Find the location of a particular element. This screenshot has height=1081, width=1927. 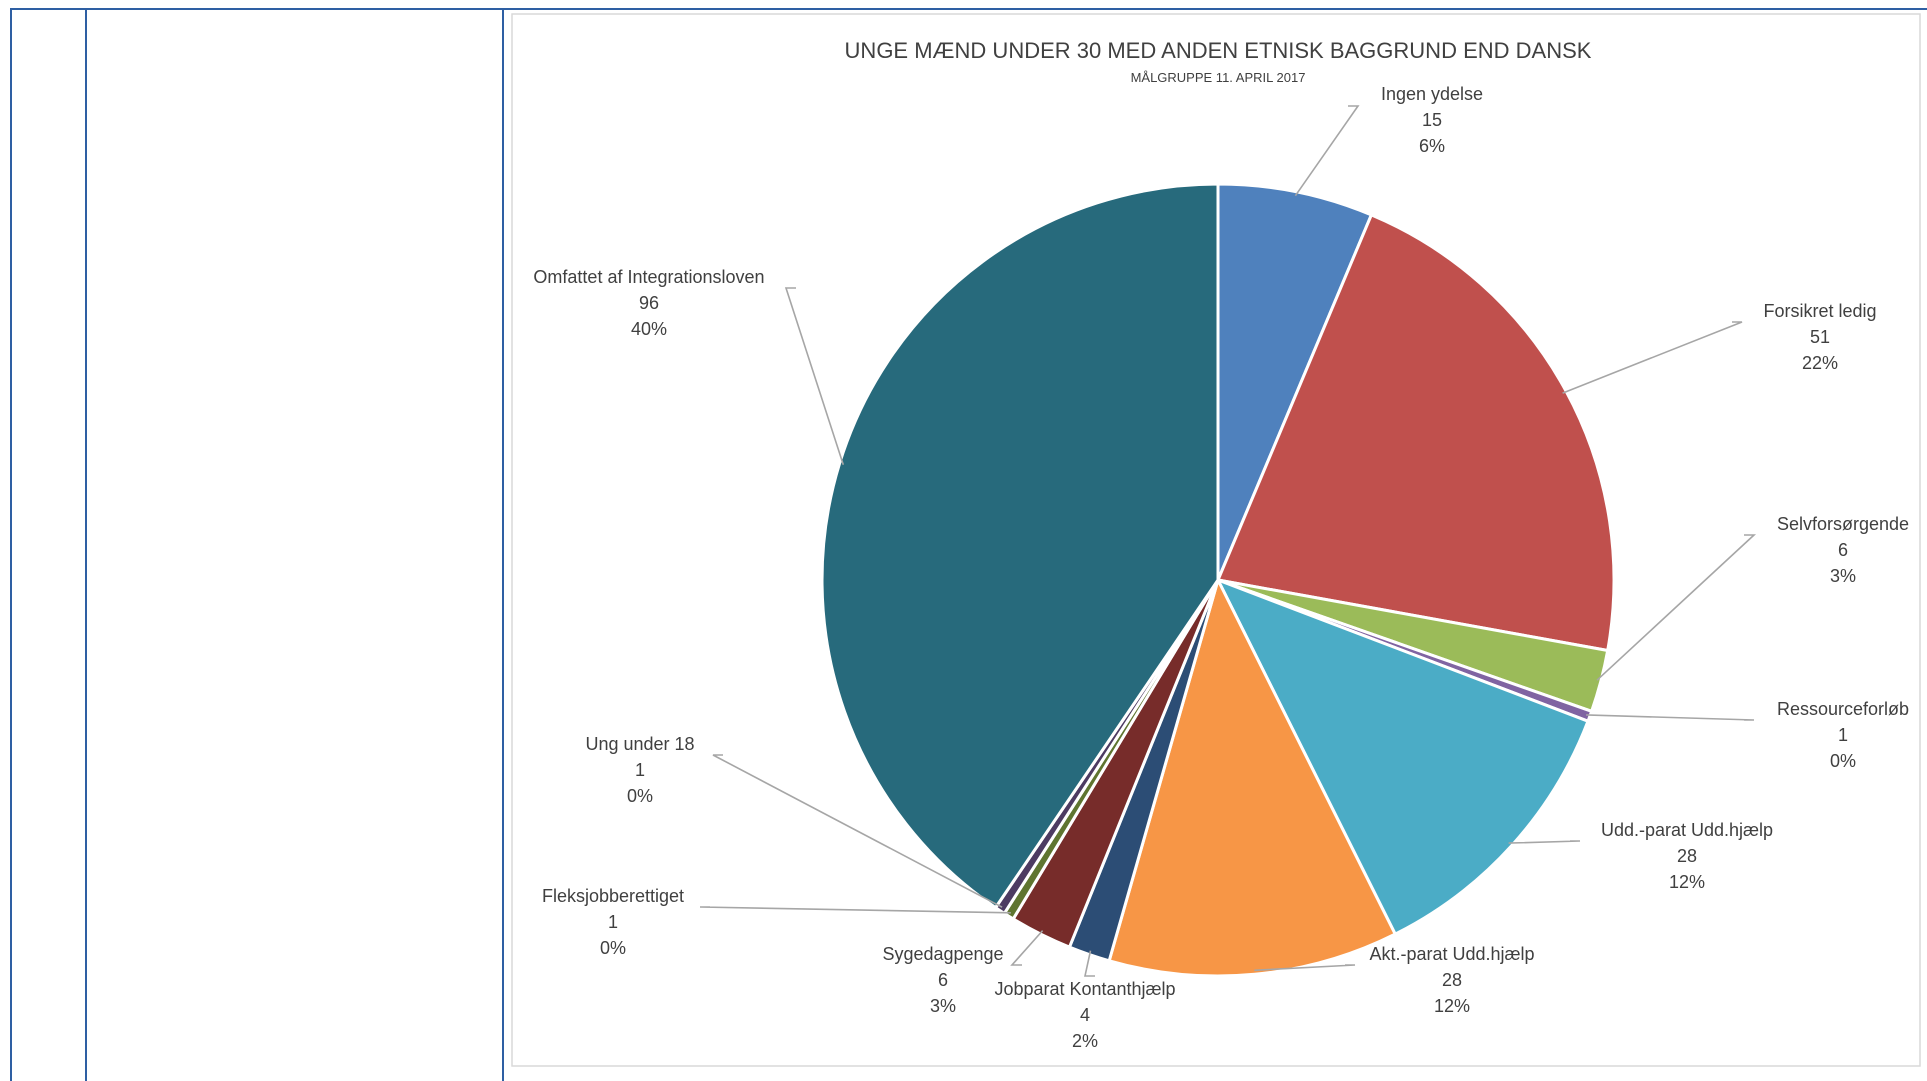

slice-name: Forsikret ledig is located at coordinates (1819, 311).